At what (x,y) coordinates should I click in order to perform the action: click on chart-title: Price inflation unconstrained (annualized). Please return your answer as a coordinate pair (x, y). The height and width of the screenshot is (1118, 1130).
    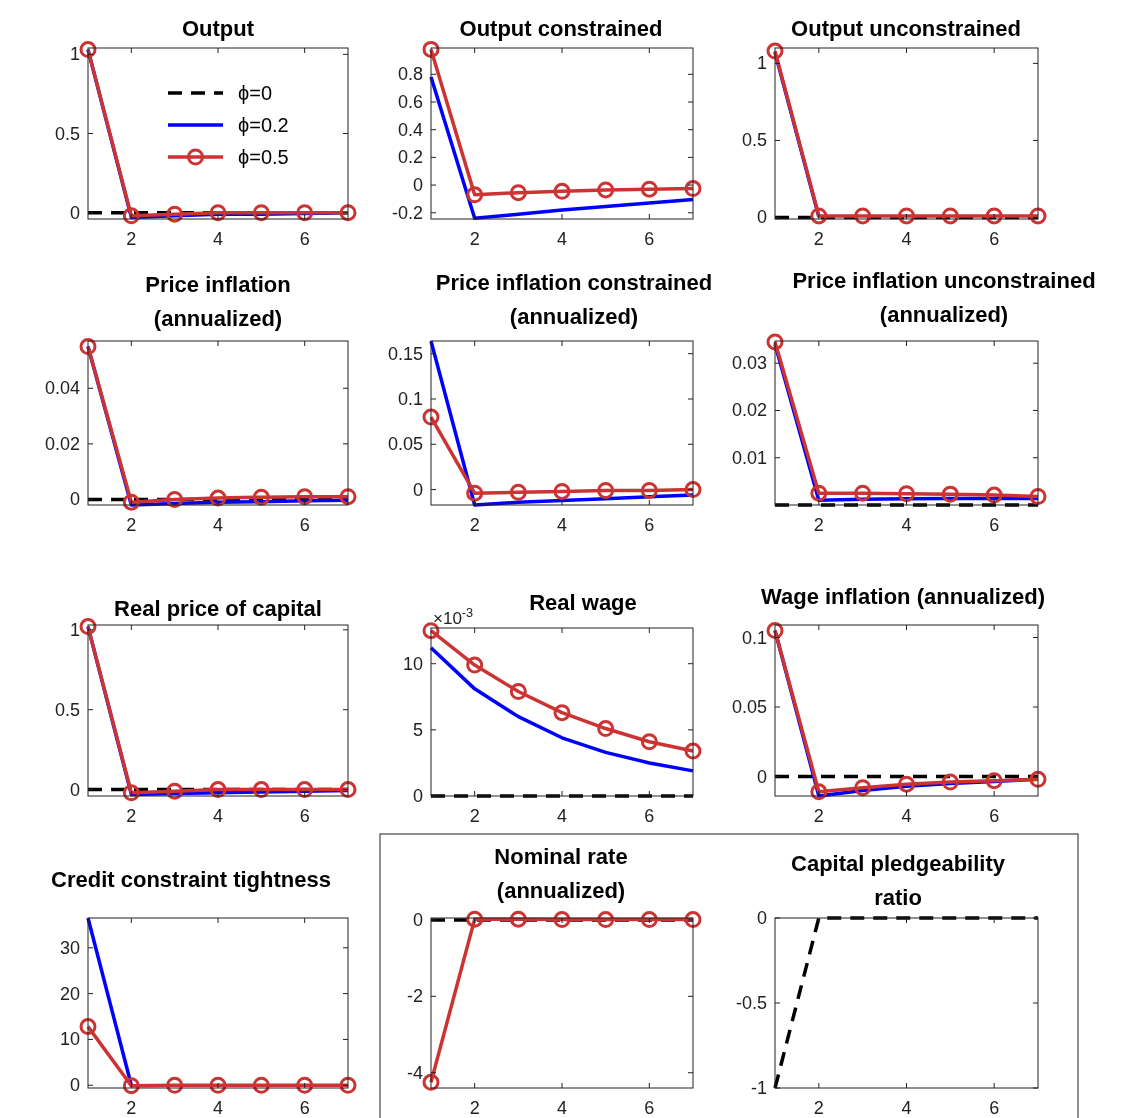
    Looking at the image, I should click on (944, 297).